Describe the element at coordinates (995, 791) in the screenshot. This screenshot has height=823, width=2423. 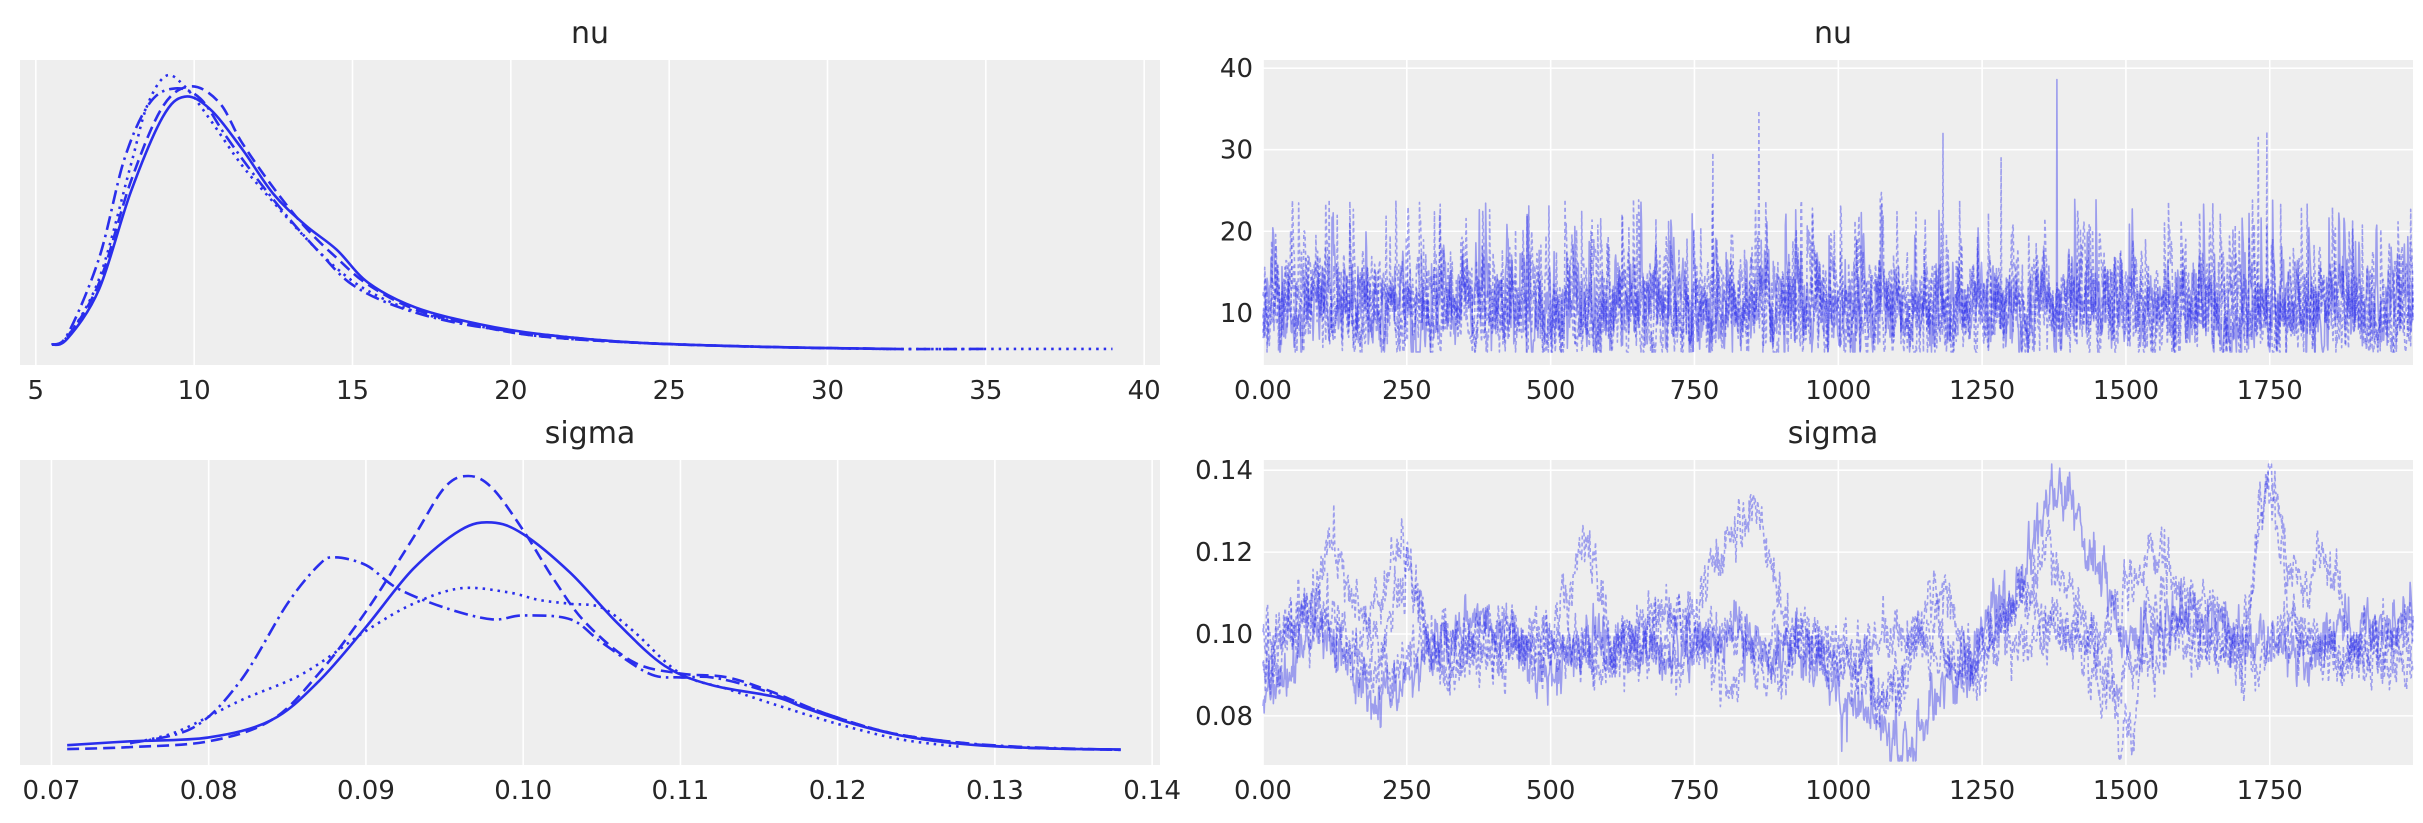
I see `x-tick-label: 0.13` at that location.